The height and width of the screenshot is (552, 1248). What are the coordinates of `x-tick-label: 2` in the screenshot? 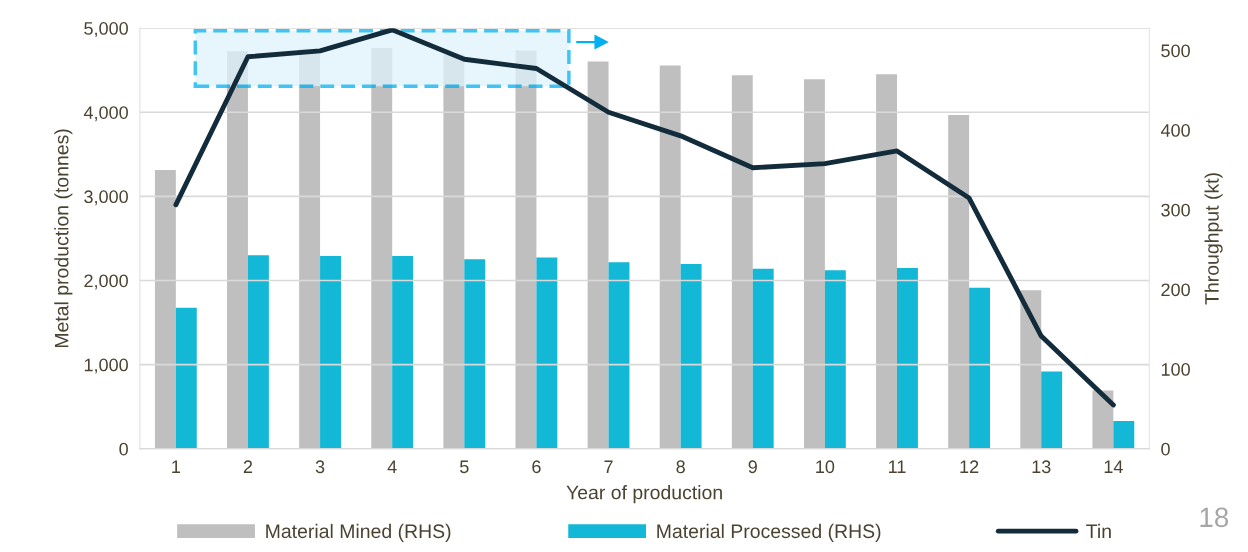 It's located at (248, 466).